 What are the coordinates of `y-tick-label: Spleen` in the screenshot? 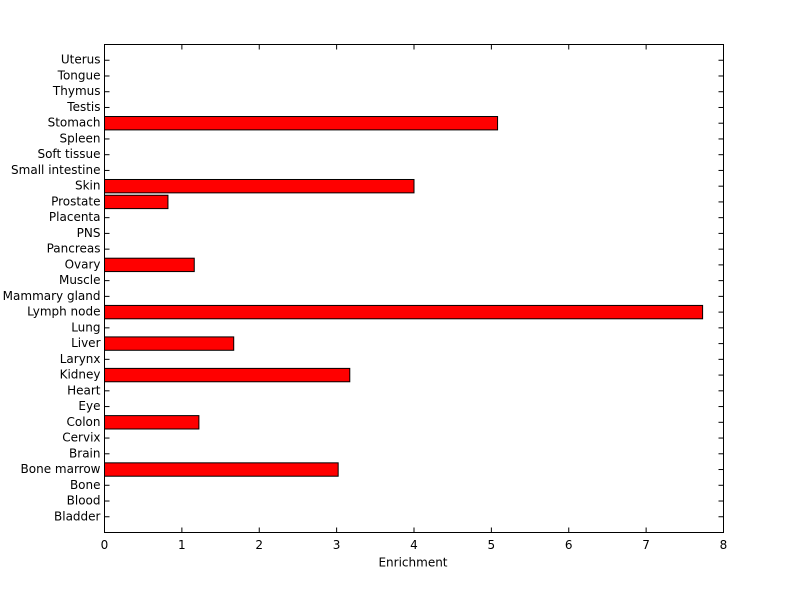 It's located at (80, 138).